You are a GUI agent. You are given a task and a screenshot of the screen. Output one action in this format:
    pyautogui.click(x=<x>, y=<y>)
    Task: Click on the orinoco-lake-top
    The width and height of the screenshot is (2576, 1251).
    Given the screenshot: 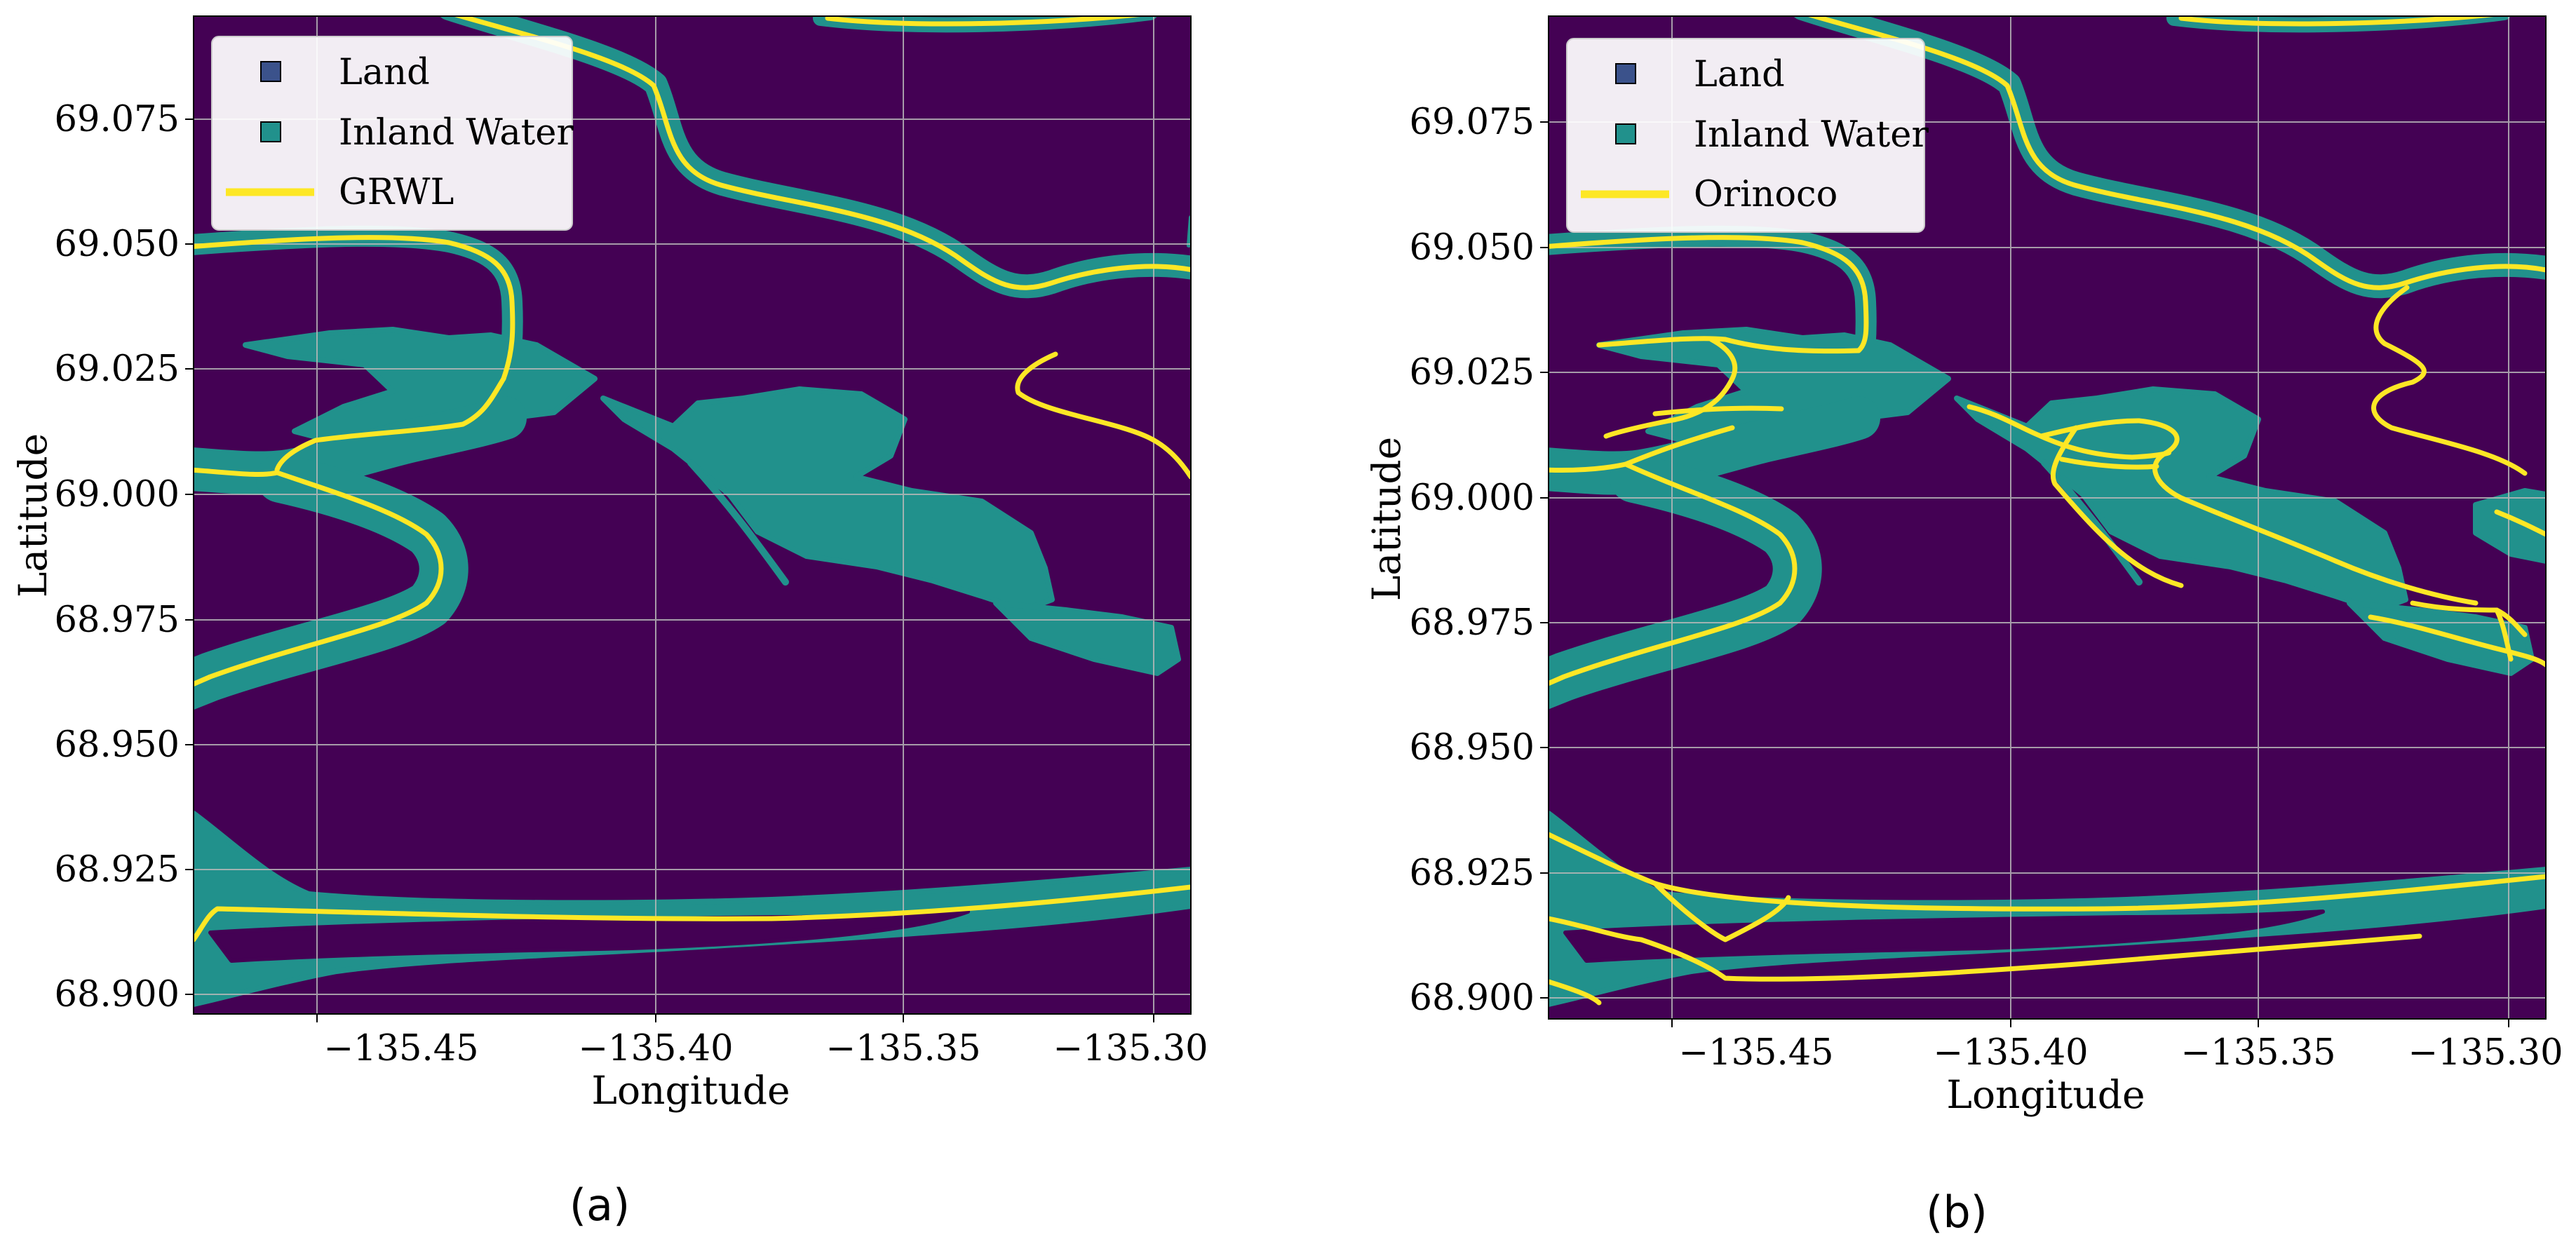 What is the action you would take?
    pyautogui.click(x=1728, y=345)
    